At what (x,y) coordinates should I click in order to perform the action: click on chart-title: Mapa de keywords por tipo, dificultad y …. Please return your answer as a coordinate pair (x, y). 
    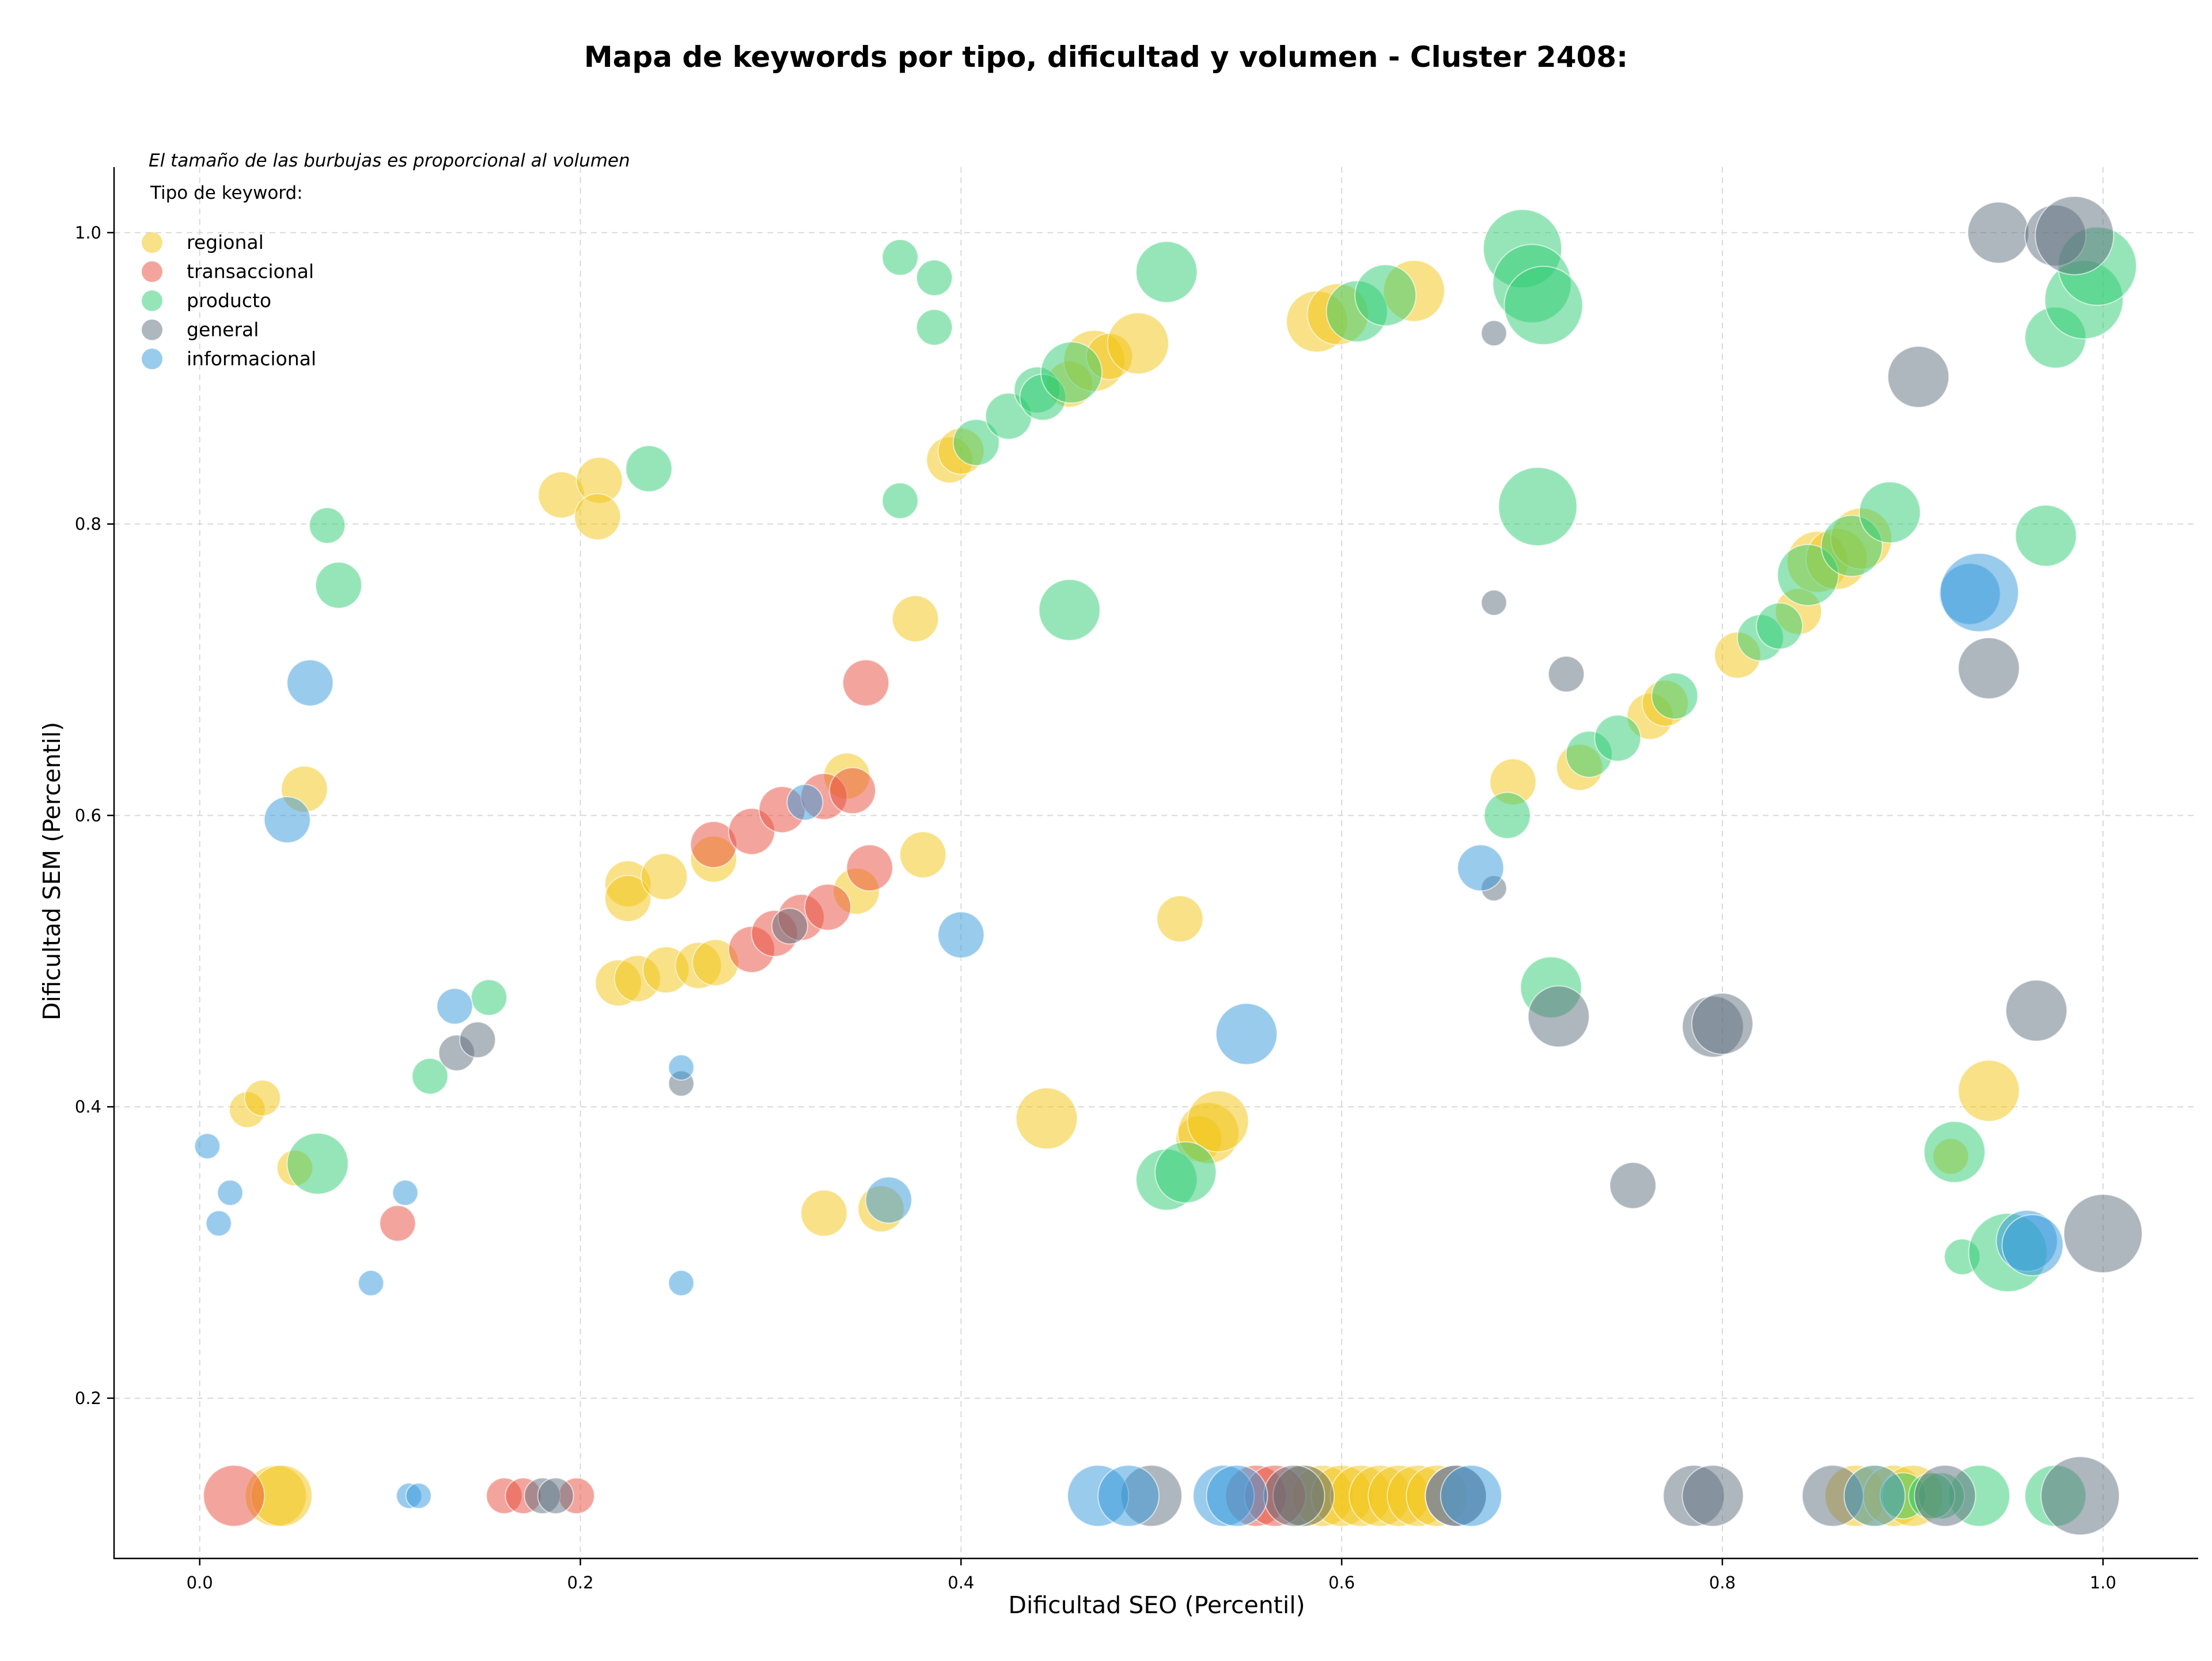
    Looking at the image, I should click on (1106, 57).